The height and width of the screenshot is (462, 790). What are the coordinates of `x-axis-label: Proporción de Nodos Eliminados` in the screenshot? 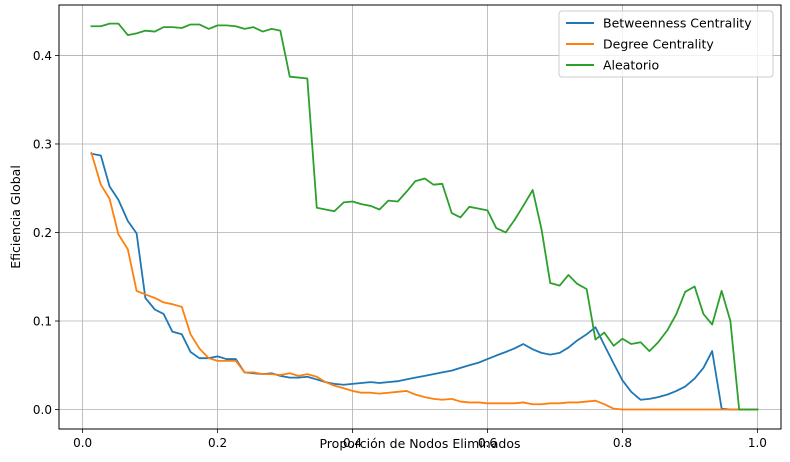 It's located at (419, 443).